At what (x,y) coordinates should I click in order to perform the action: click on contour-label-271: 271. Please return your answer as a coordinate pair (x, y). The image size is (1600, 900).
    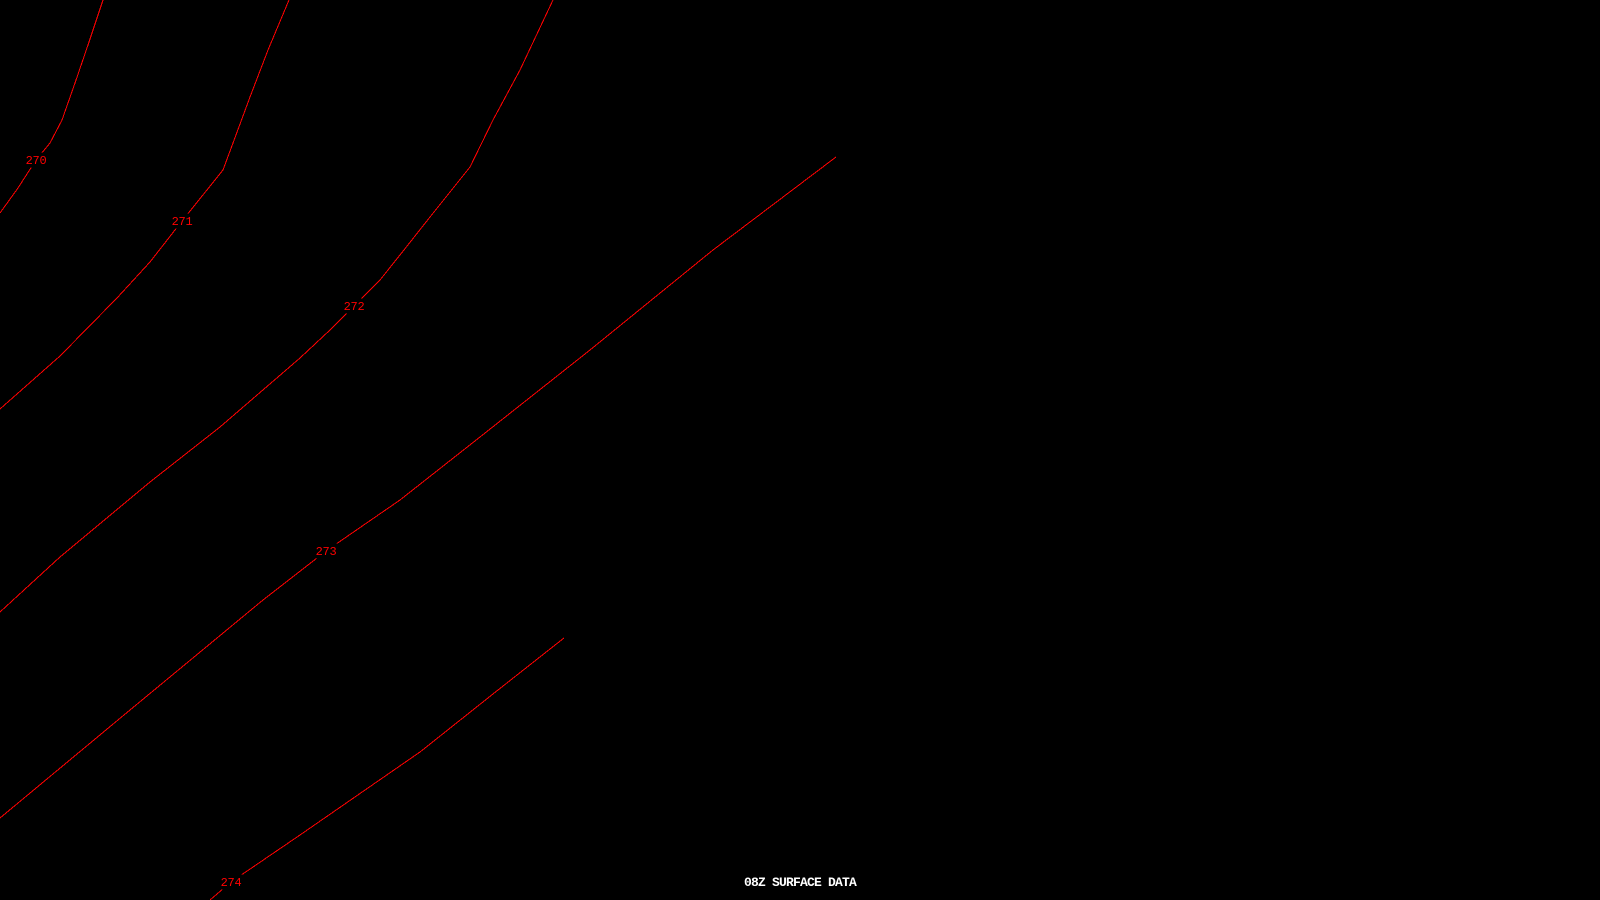
    Looking at the image, I should click on (182, 222).